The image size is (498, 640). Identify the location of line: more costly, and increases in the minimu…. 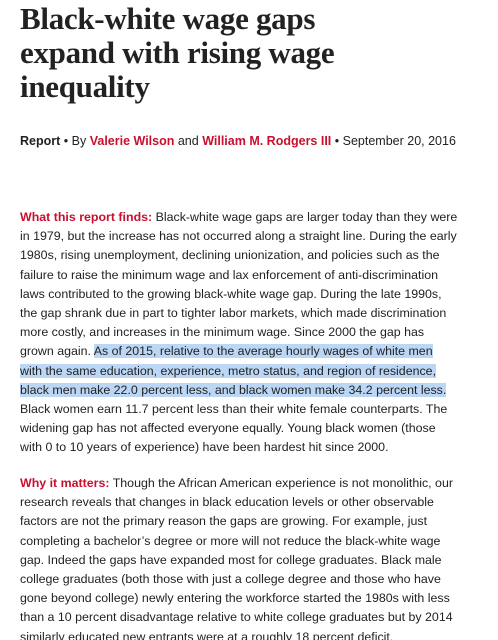
(222, 332).